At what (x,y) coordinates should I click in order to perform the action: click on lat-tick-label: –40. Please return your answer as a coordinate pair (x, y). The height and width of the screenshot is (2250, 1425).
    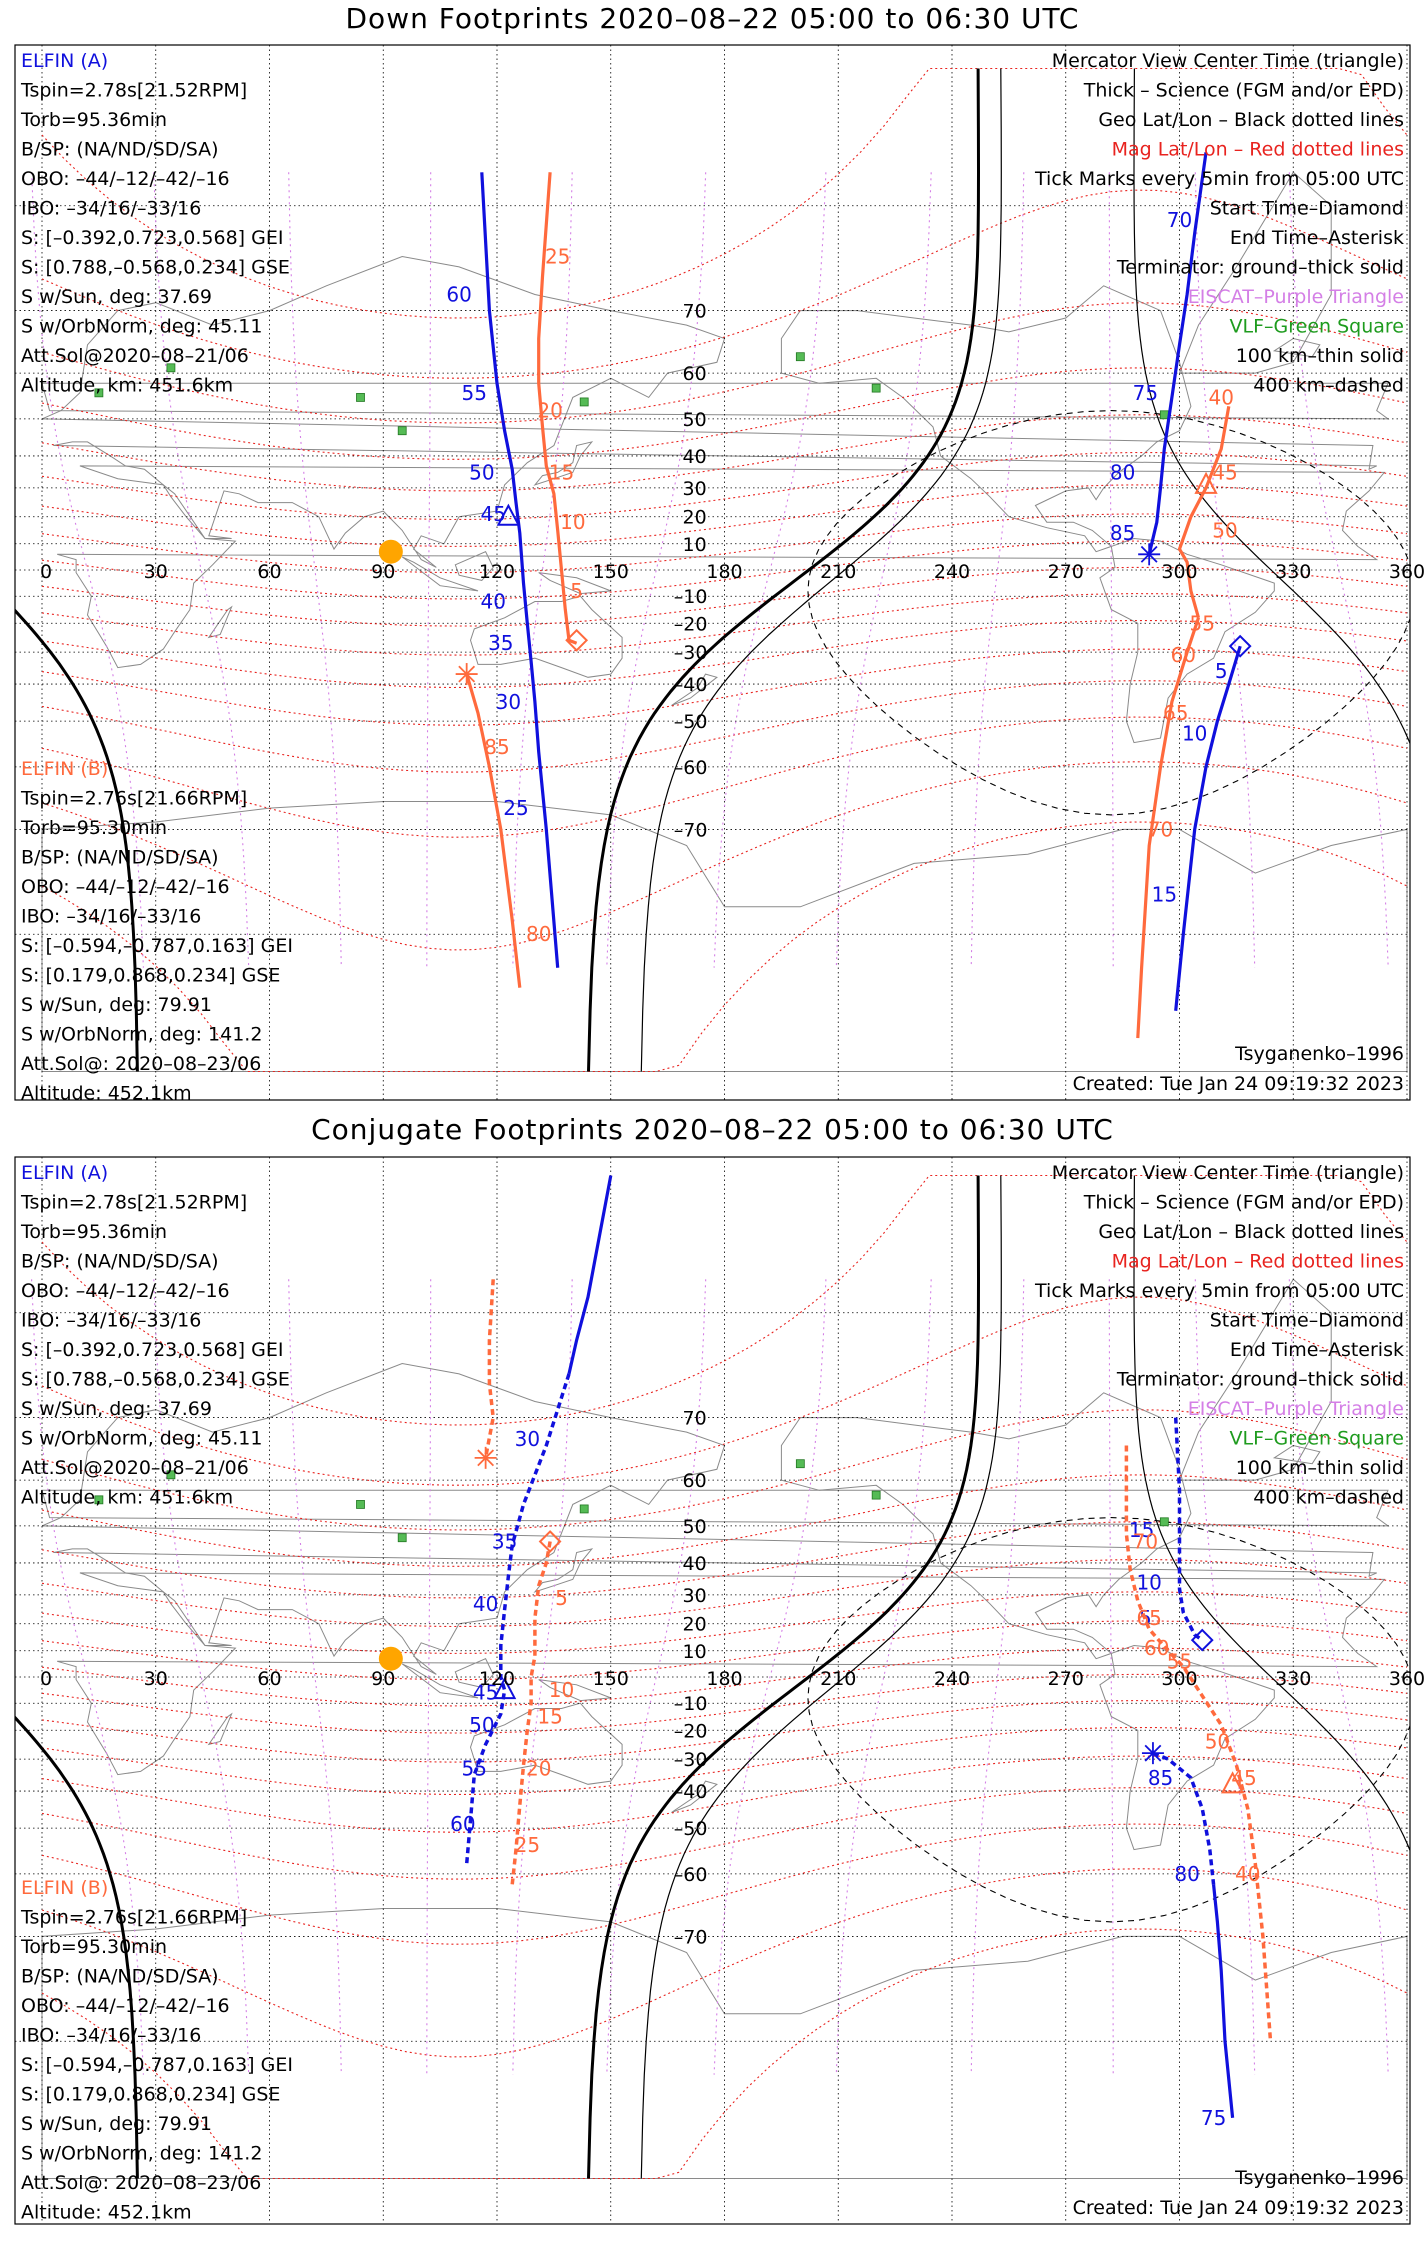
    Looking at the image, I should click on (691, 685).